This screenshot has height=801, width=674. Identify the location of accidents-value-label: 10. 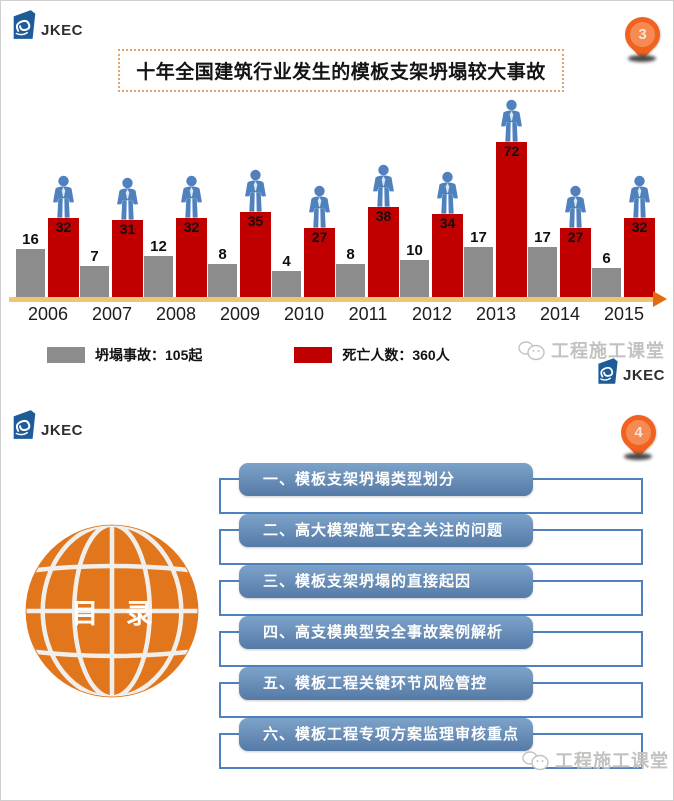
(414, 250).